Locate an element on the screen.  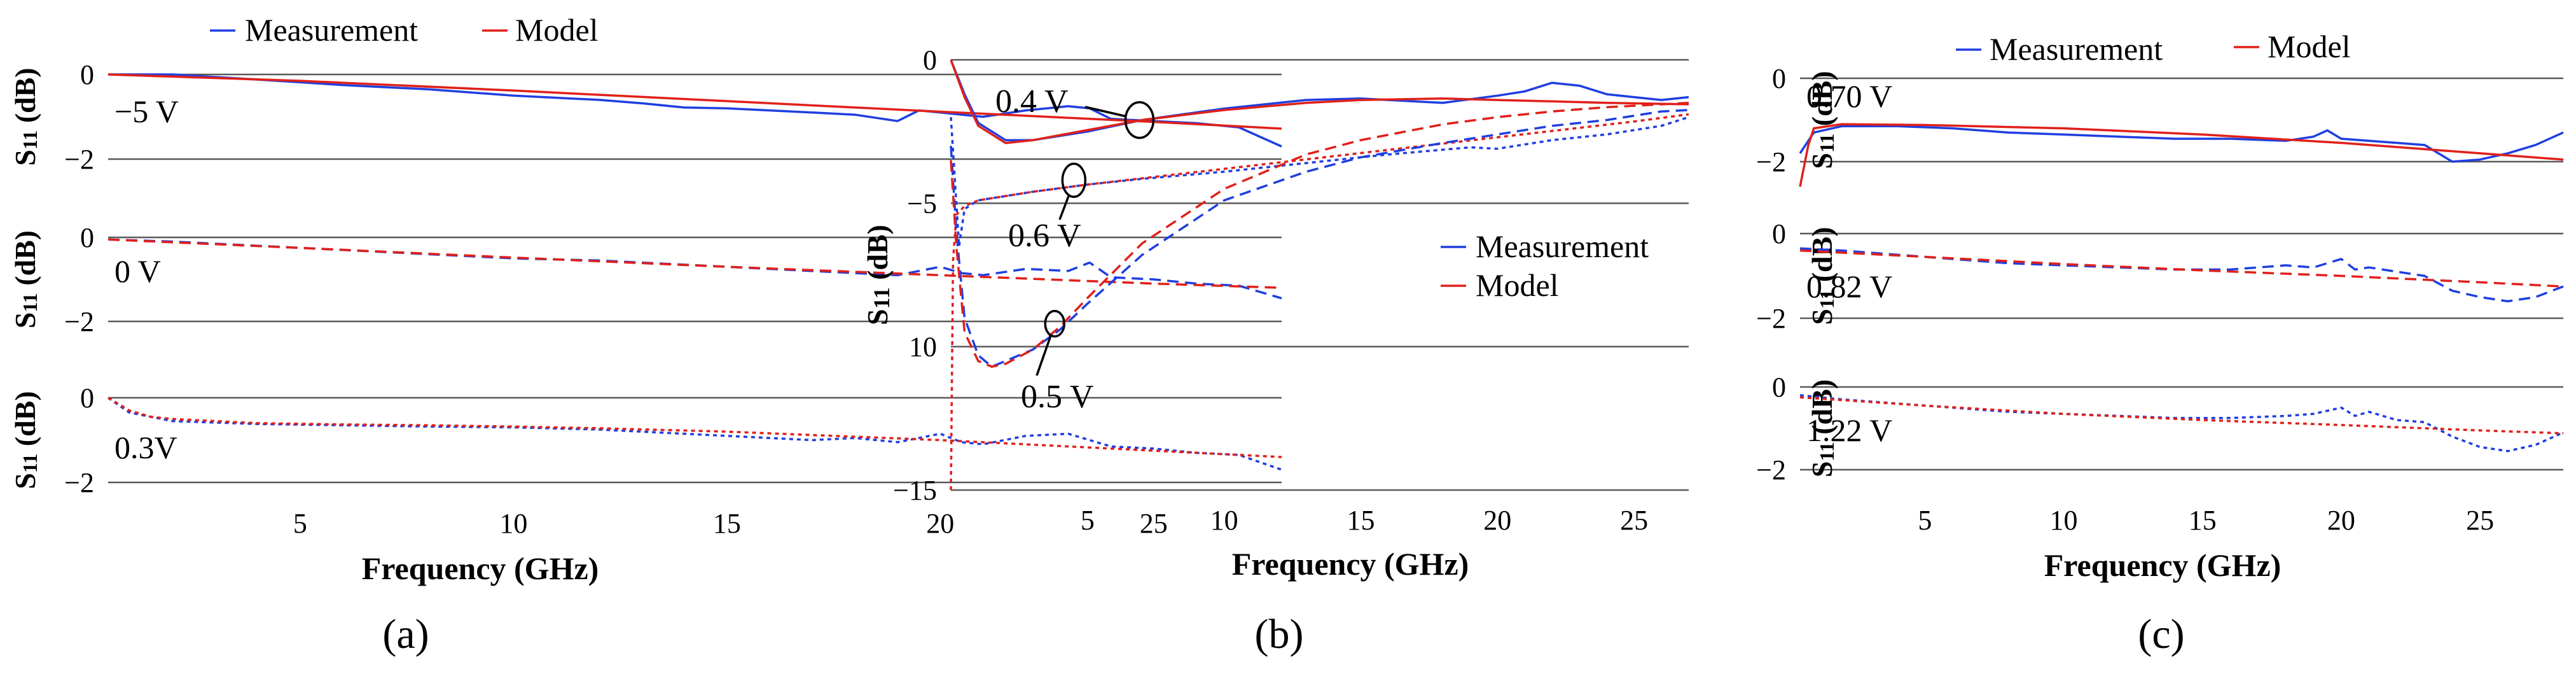
legend-a-model-label: Model is located at coordinates (557, 30).